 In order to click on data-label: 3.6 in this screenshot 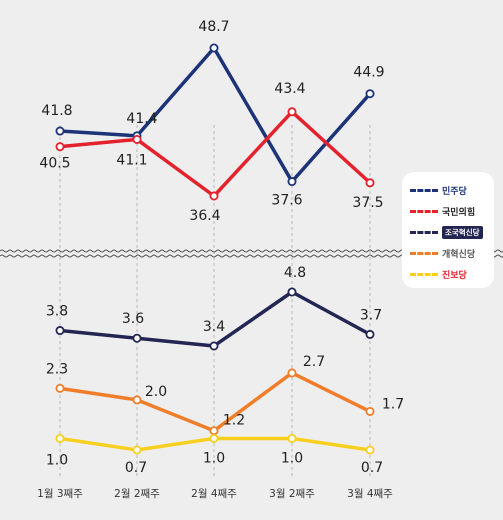, I will do `click(133, 319)`.